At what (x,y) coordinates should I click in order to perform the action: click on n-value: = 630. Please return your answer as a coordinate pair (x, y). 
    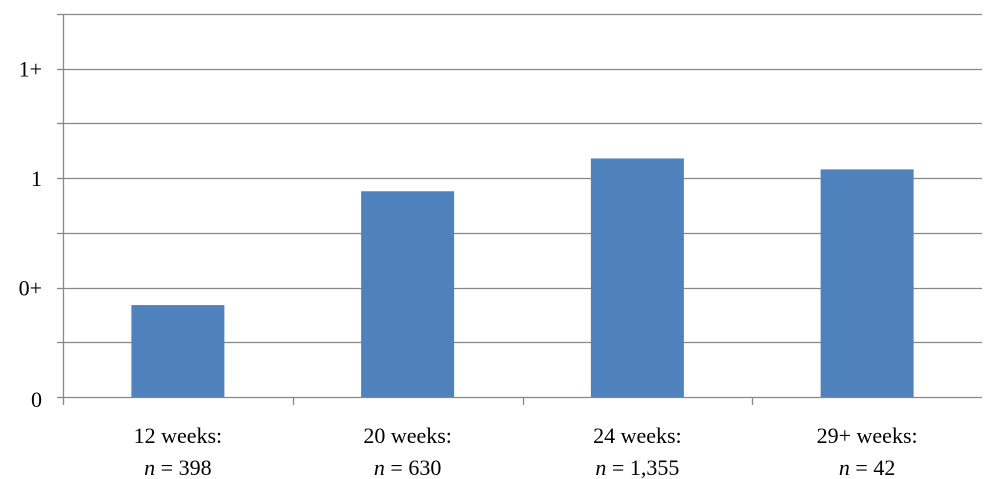
    Looking at the image, I should click on (413, 467).